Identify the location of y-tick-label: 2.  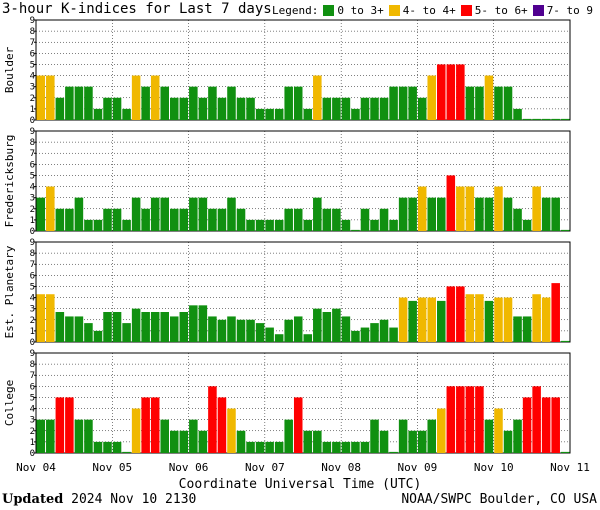
(32, 432).